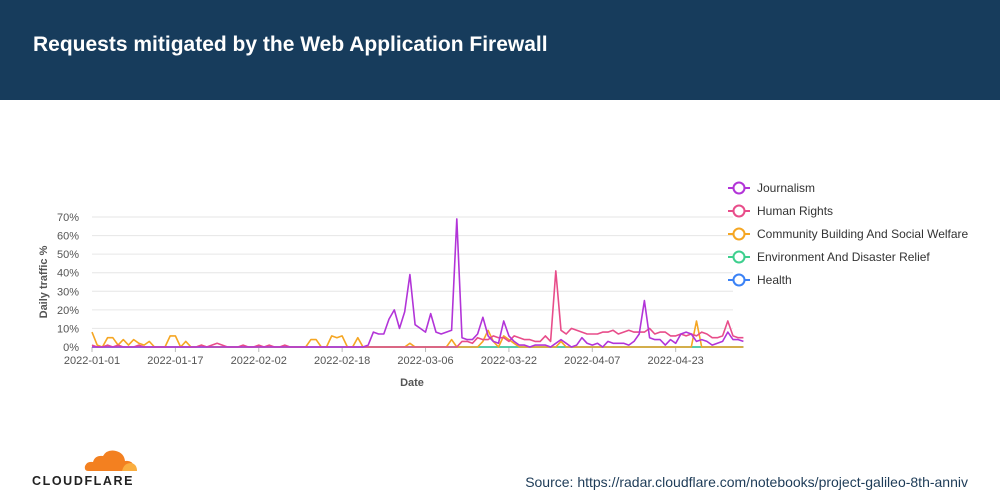 The height and width of the screenshot is (500, 1000). Describe the element at coordinates (110, 460) in the screenshot. I see `cloud-icon` at that location.